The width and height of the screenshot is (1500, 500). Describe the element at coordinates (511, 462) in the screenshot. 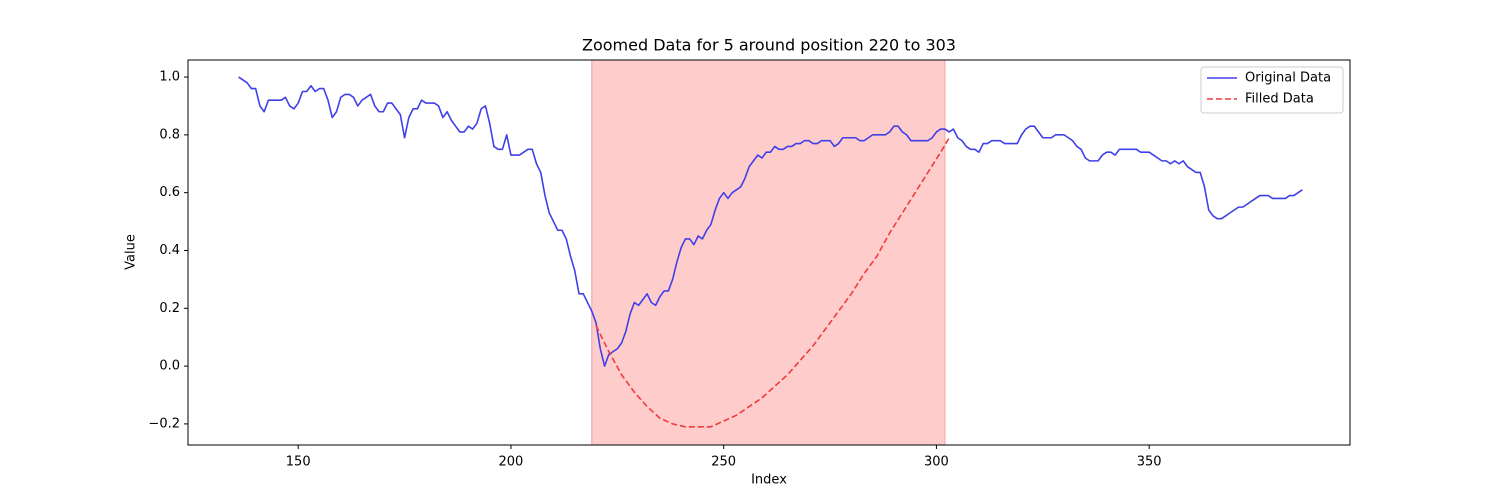

I see `x-tick-label: 200` at that location.